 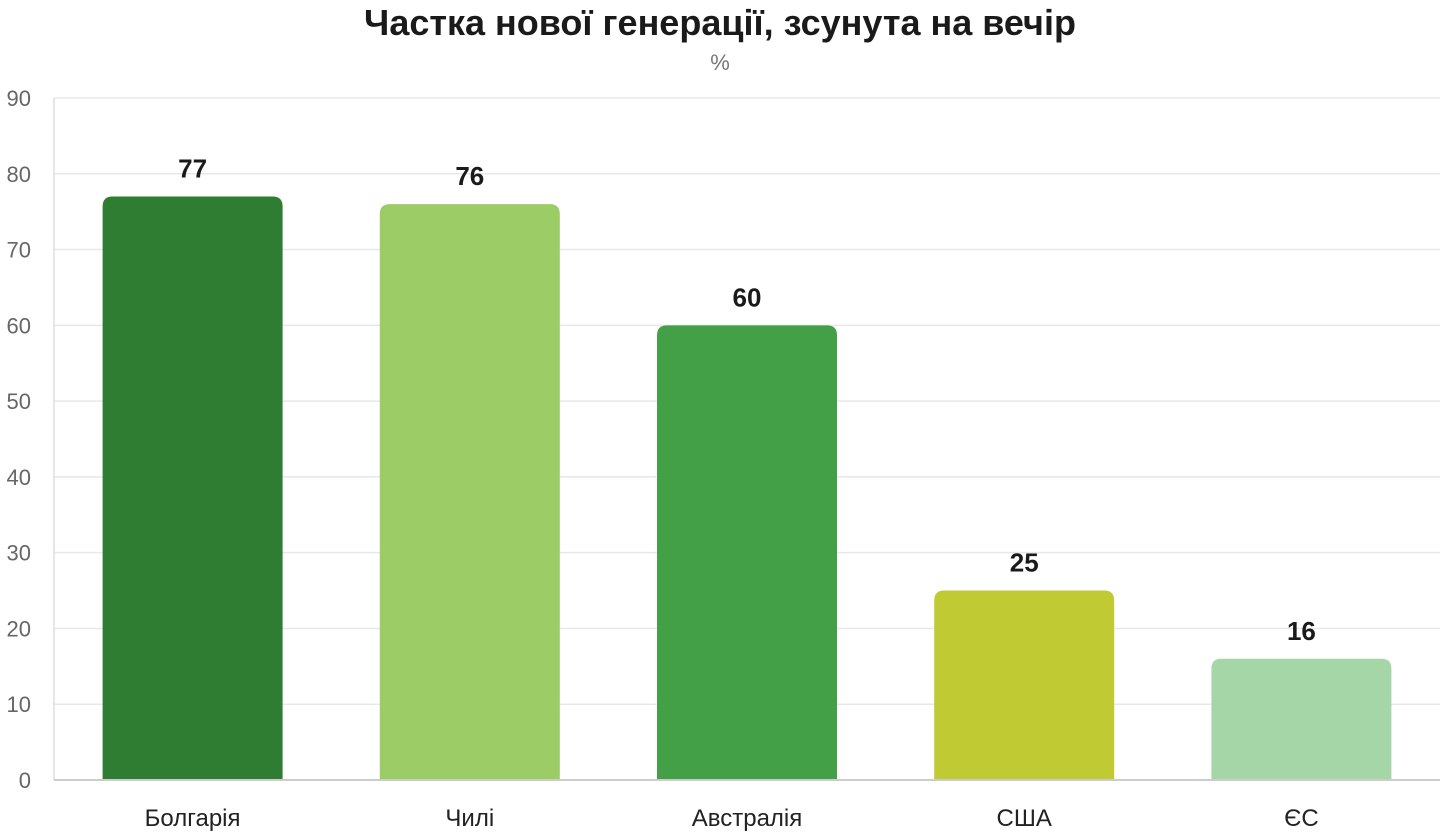 I want to click on y-tick-label: 50, so click(x=19, y=401).